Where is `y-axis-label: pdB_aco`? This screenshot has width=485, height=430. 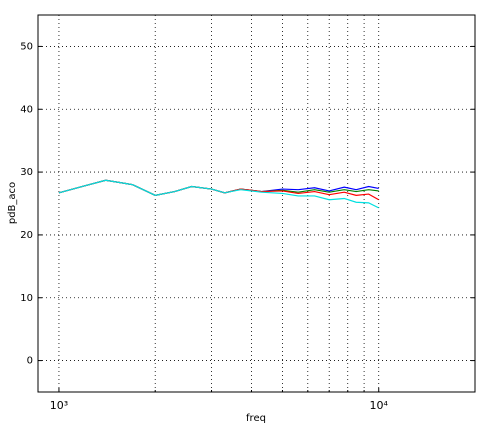
y-axis-label: pdB_aco is located at coordinates (12, 203).